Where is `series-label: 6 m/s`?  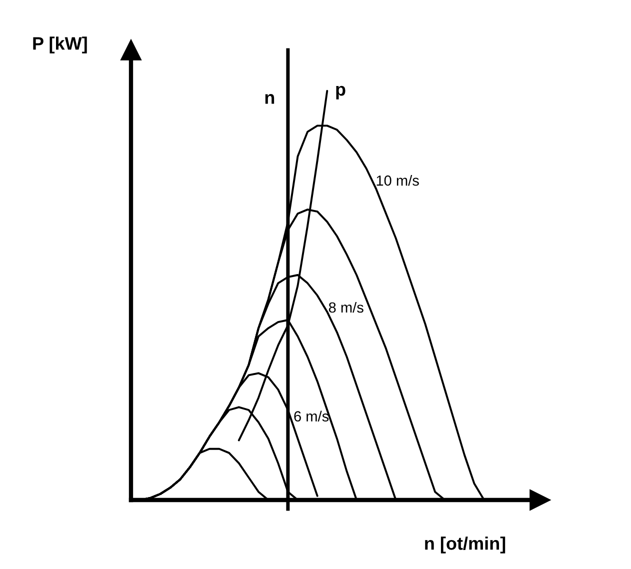 series-label: 6 m/s is located at coordinates (311, 416).